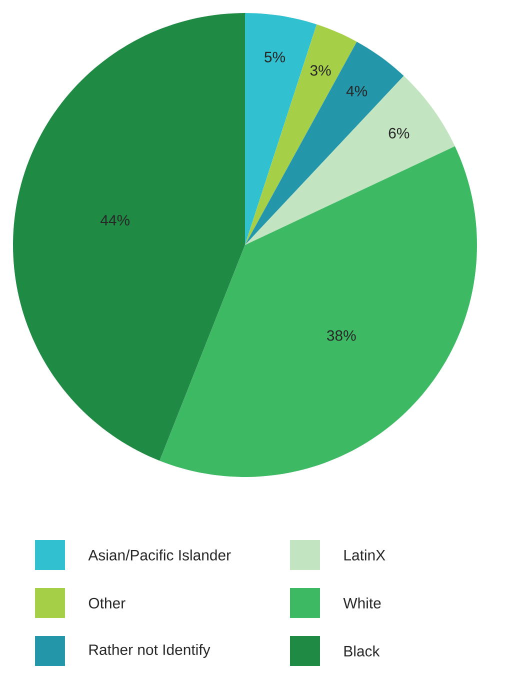 The height and width of the screenshot is (692, 507). Describe the element at coordinates (115, 220) in the screenshot. I see `data-label: 44%` at that location.